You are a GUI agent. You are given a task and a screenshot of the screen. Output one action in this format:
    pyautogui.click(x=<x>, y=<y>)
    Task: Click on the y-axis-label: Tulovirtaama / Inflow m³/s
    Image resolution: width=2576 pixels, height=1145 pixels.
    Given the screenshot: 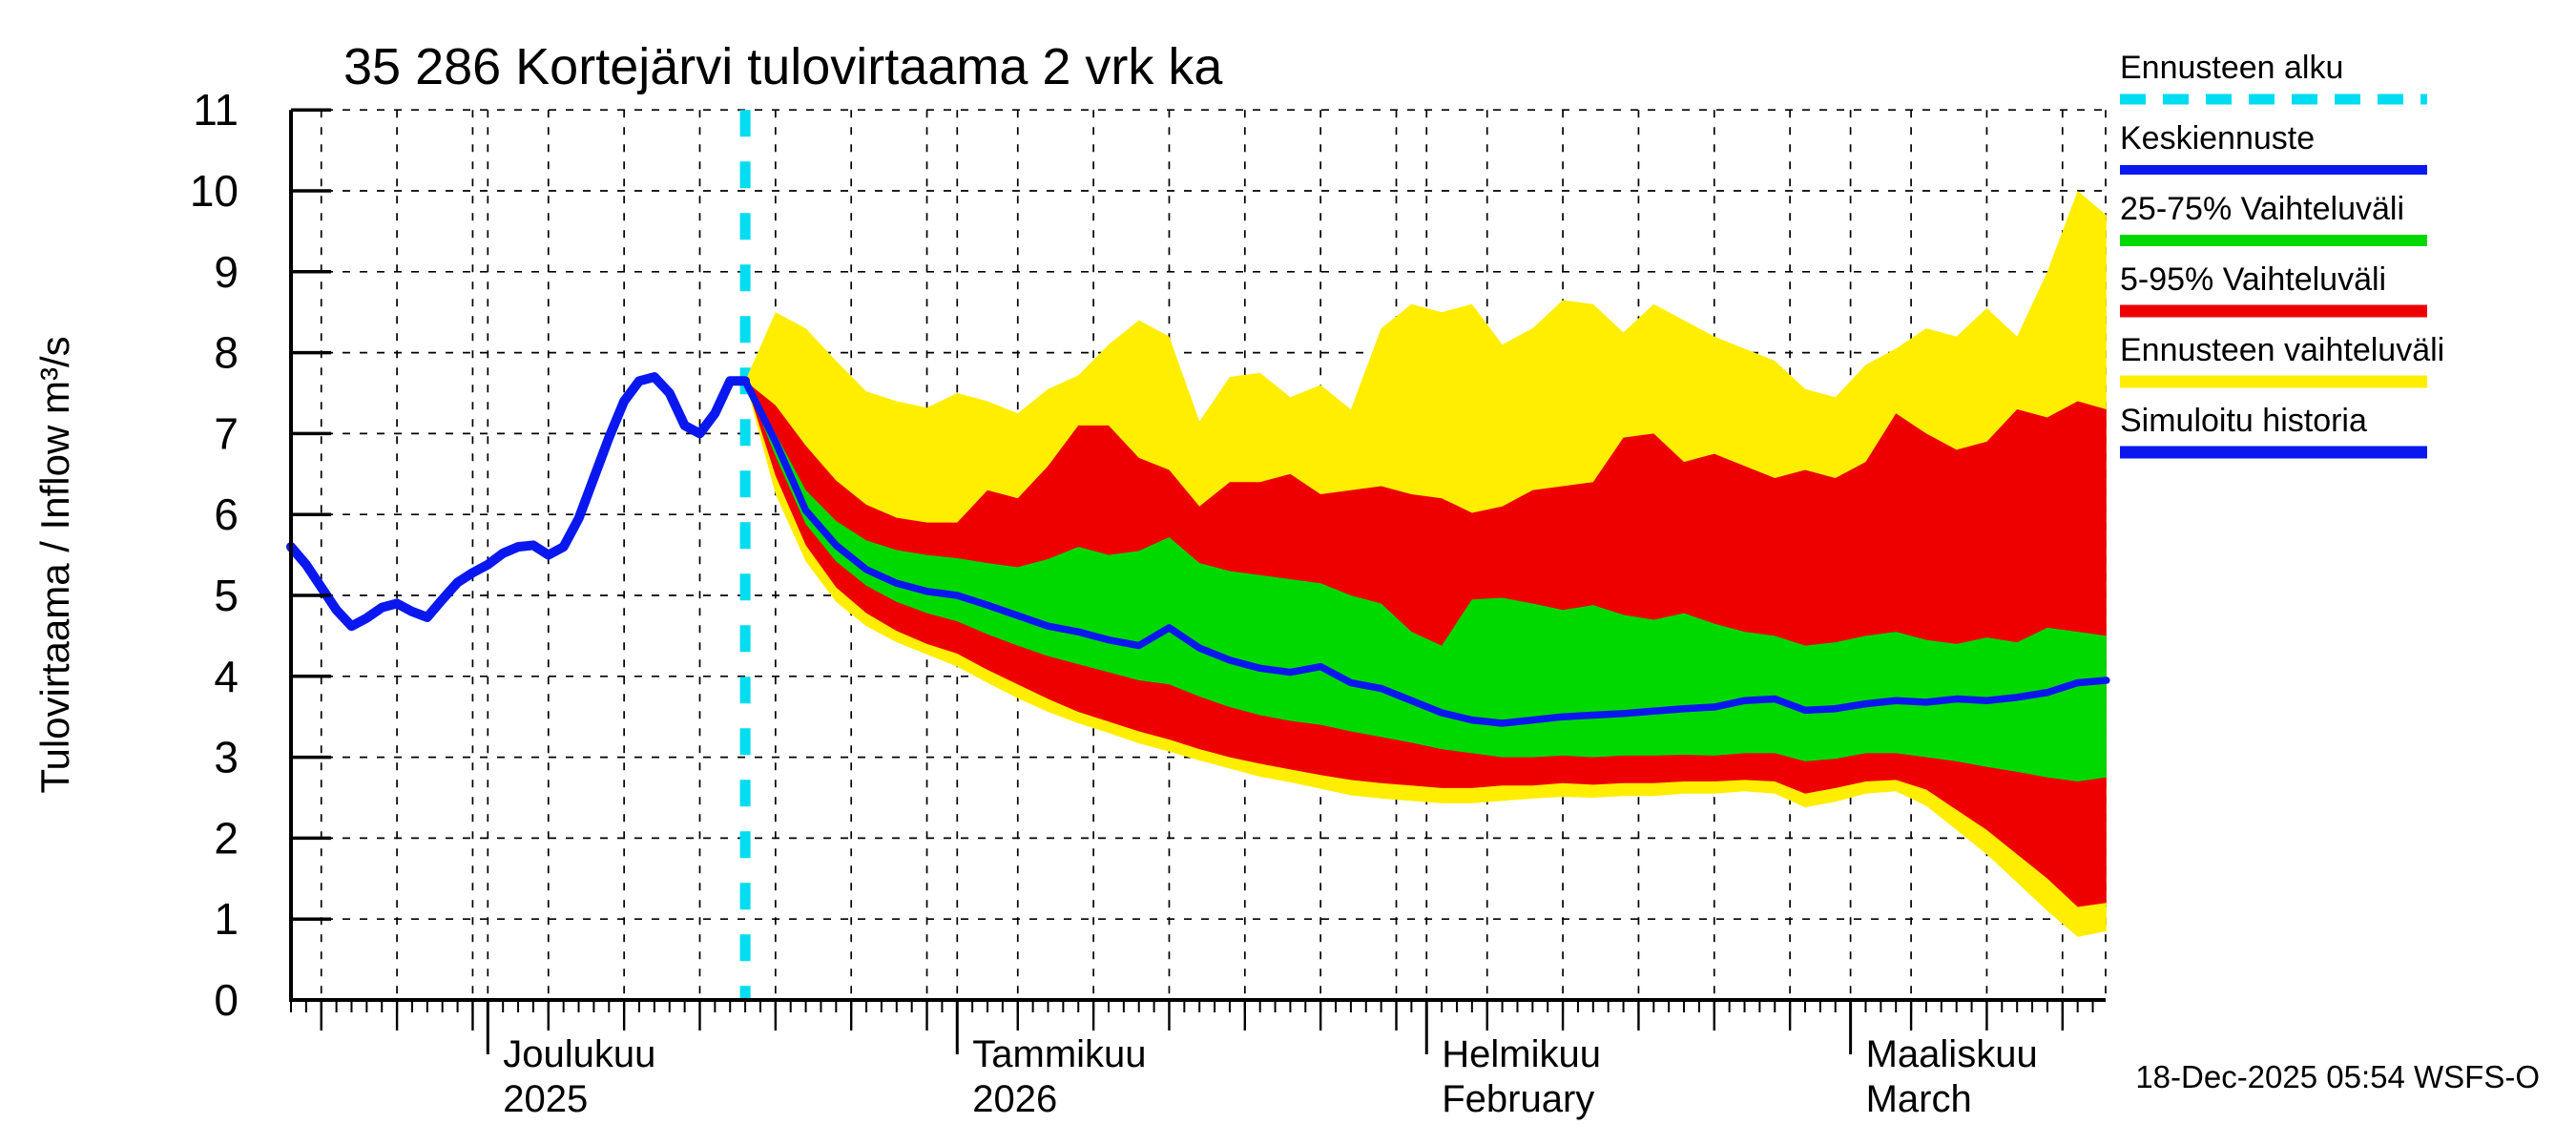 What is the action you would take?
    pyautogui.click(x=54, y=564)
    